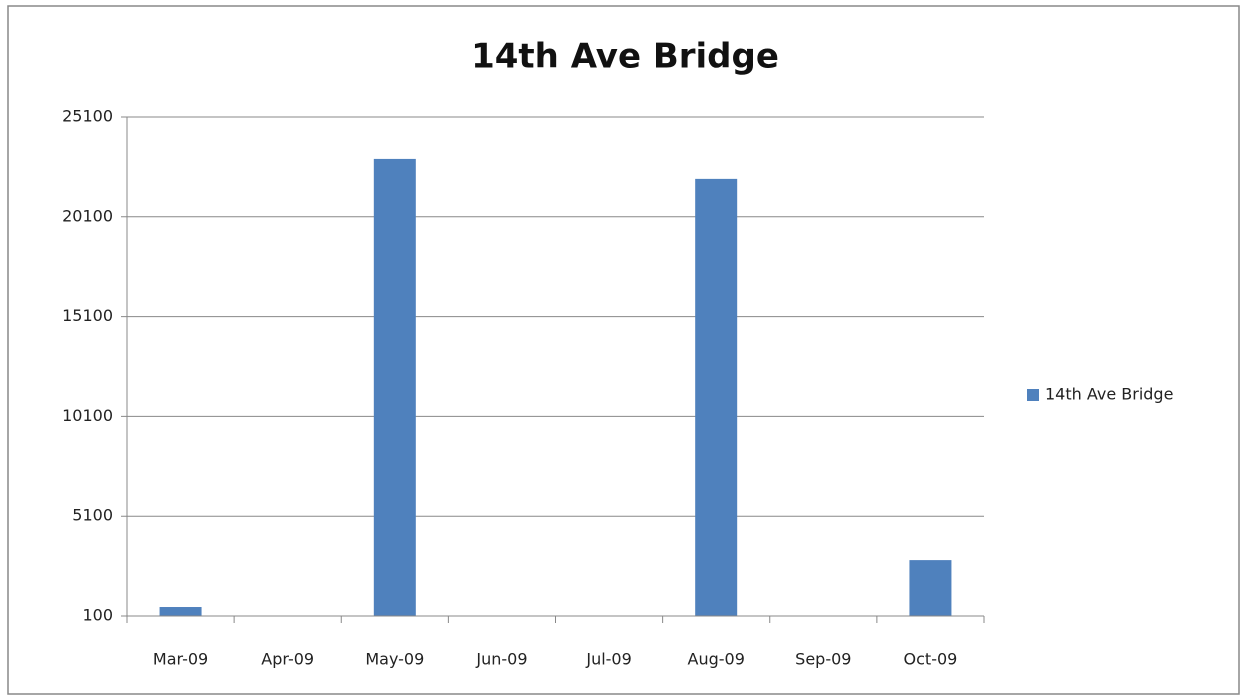 Image resolution: width=1245 pixels, height=700 pixels. I want to click on legend-label: 14th Ave Bridge, so click(1109, 394).